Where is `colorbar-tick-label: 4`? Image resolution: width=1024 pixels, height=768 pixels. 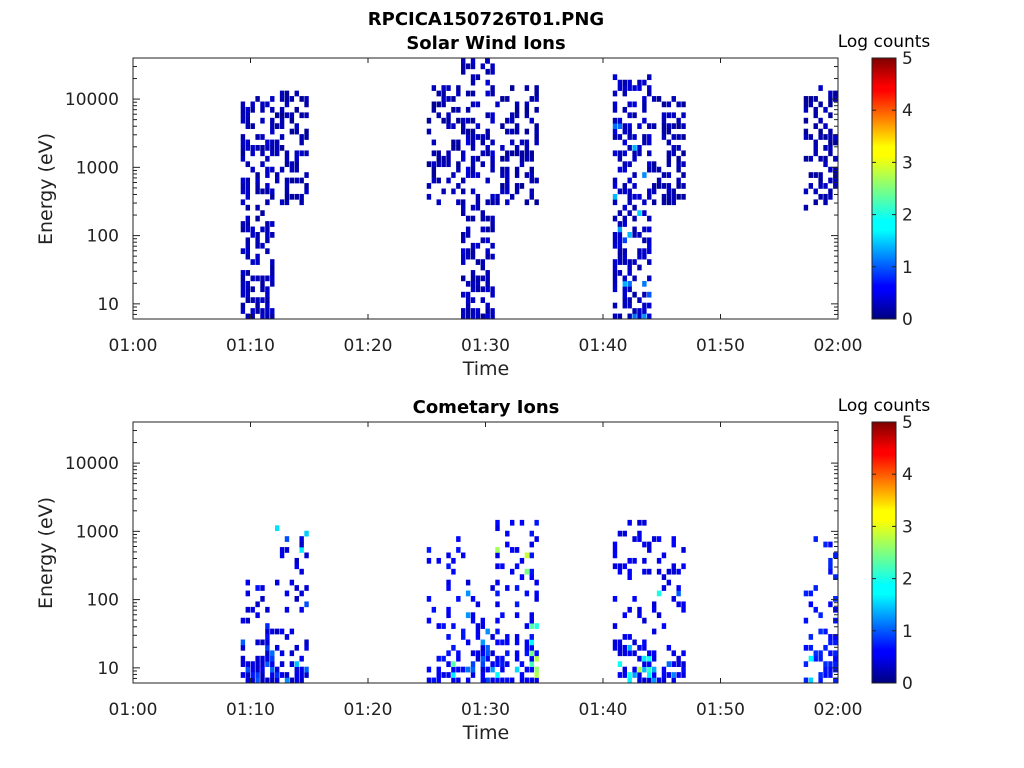 colorbar-tick-label: 4 is located at coordinates (907, 111).